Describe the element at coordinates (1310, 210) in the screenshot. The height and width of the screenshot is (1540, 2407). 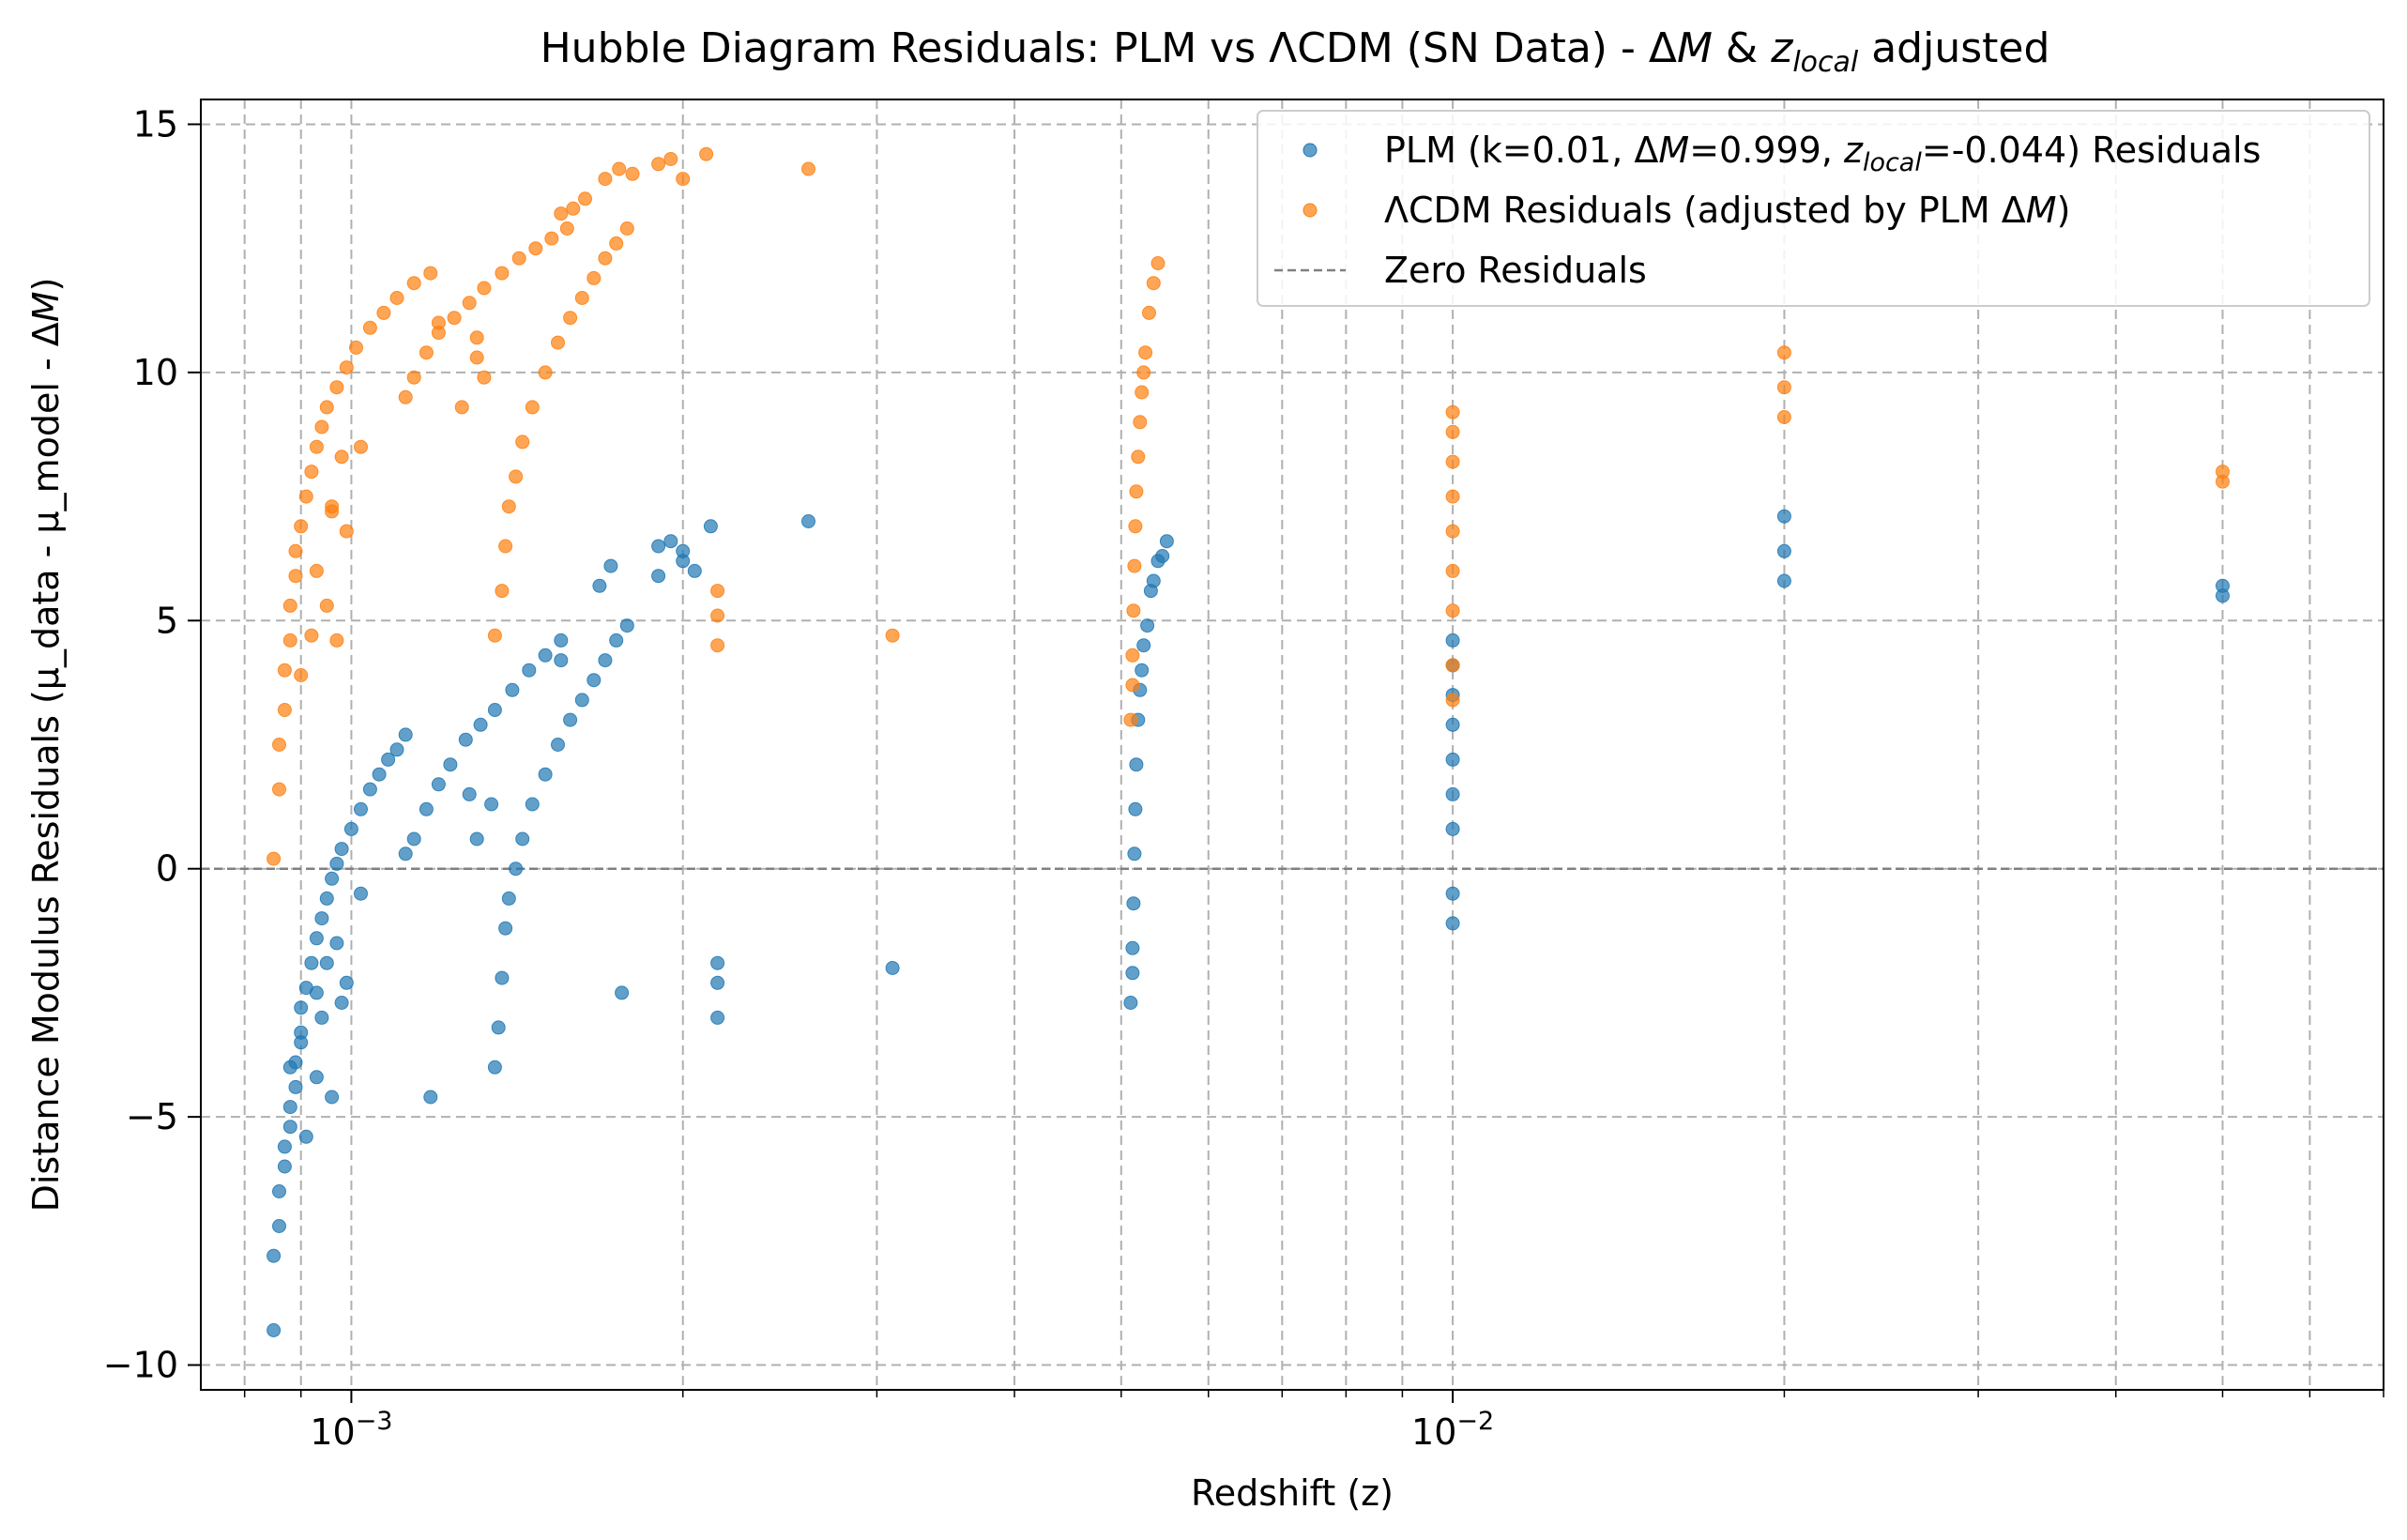
I see `legend-marker` at that location.